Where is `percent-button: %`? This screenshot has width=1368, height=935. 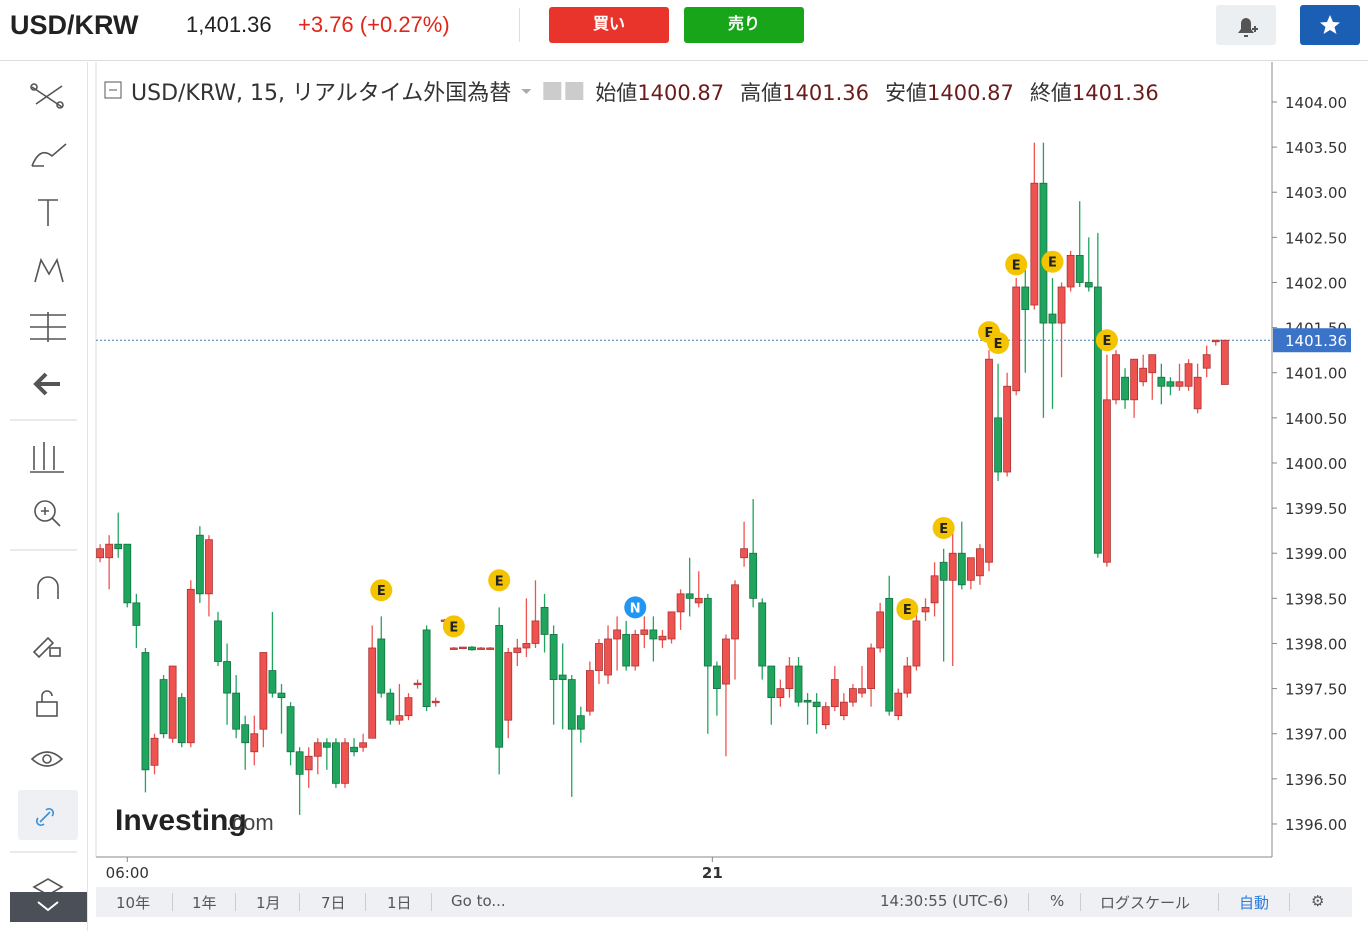 percent-button: % is located at coordinates (1057, 901).